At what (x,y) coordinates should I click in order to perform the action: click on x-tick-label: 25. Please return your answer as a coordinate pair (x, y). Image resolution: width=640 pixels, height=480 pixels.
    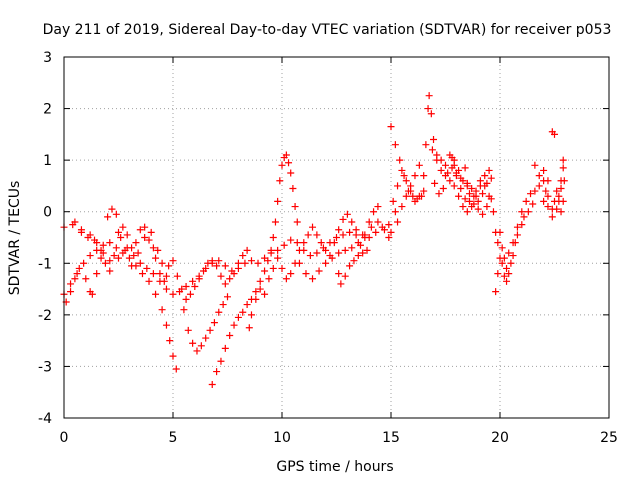
    Looking at the image, I should click on (609, 438).